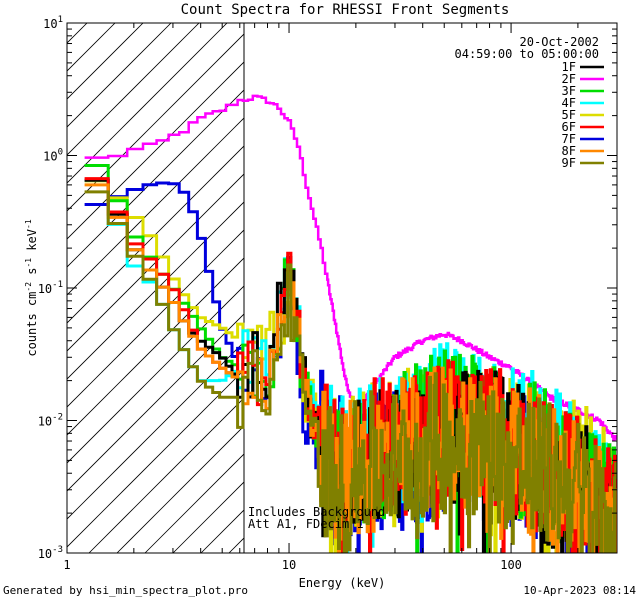 The width and height of the screenshot is (640, 600). I want to click on y-tick-label-1e-1: 10⁻¹, so click(50, 288).